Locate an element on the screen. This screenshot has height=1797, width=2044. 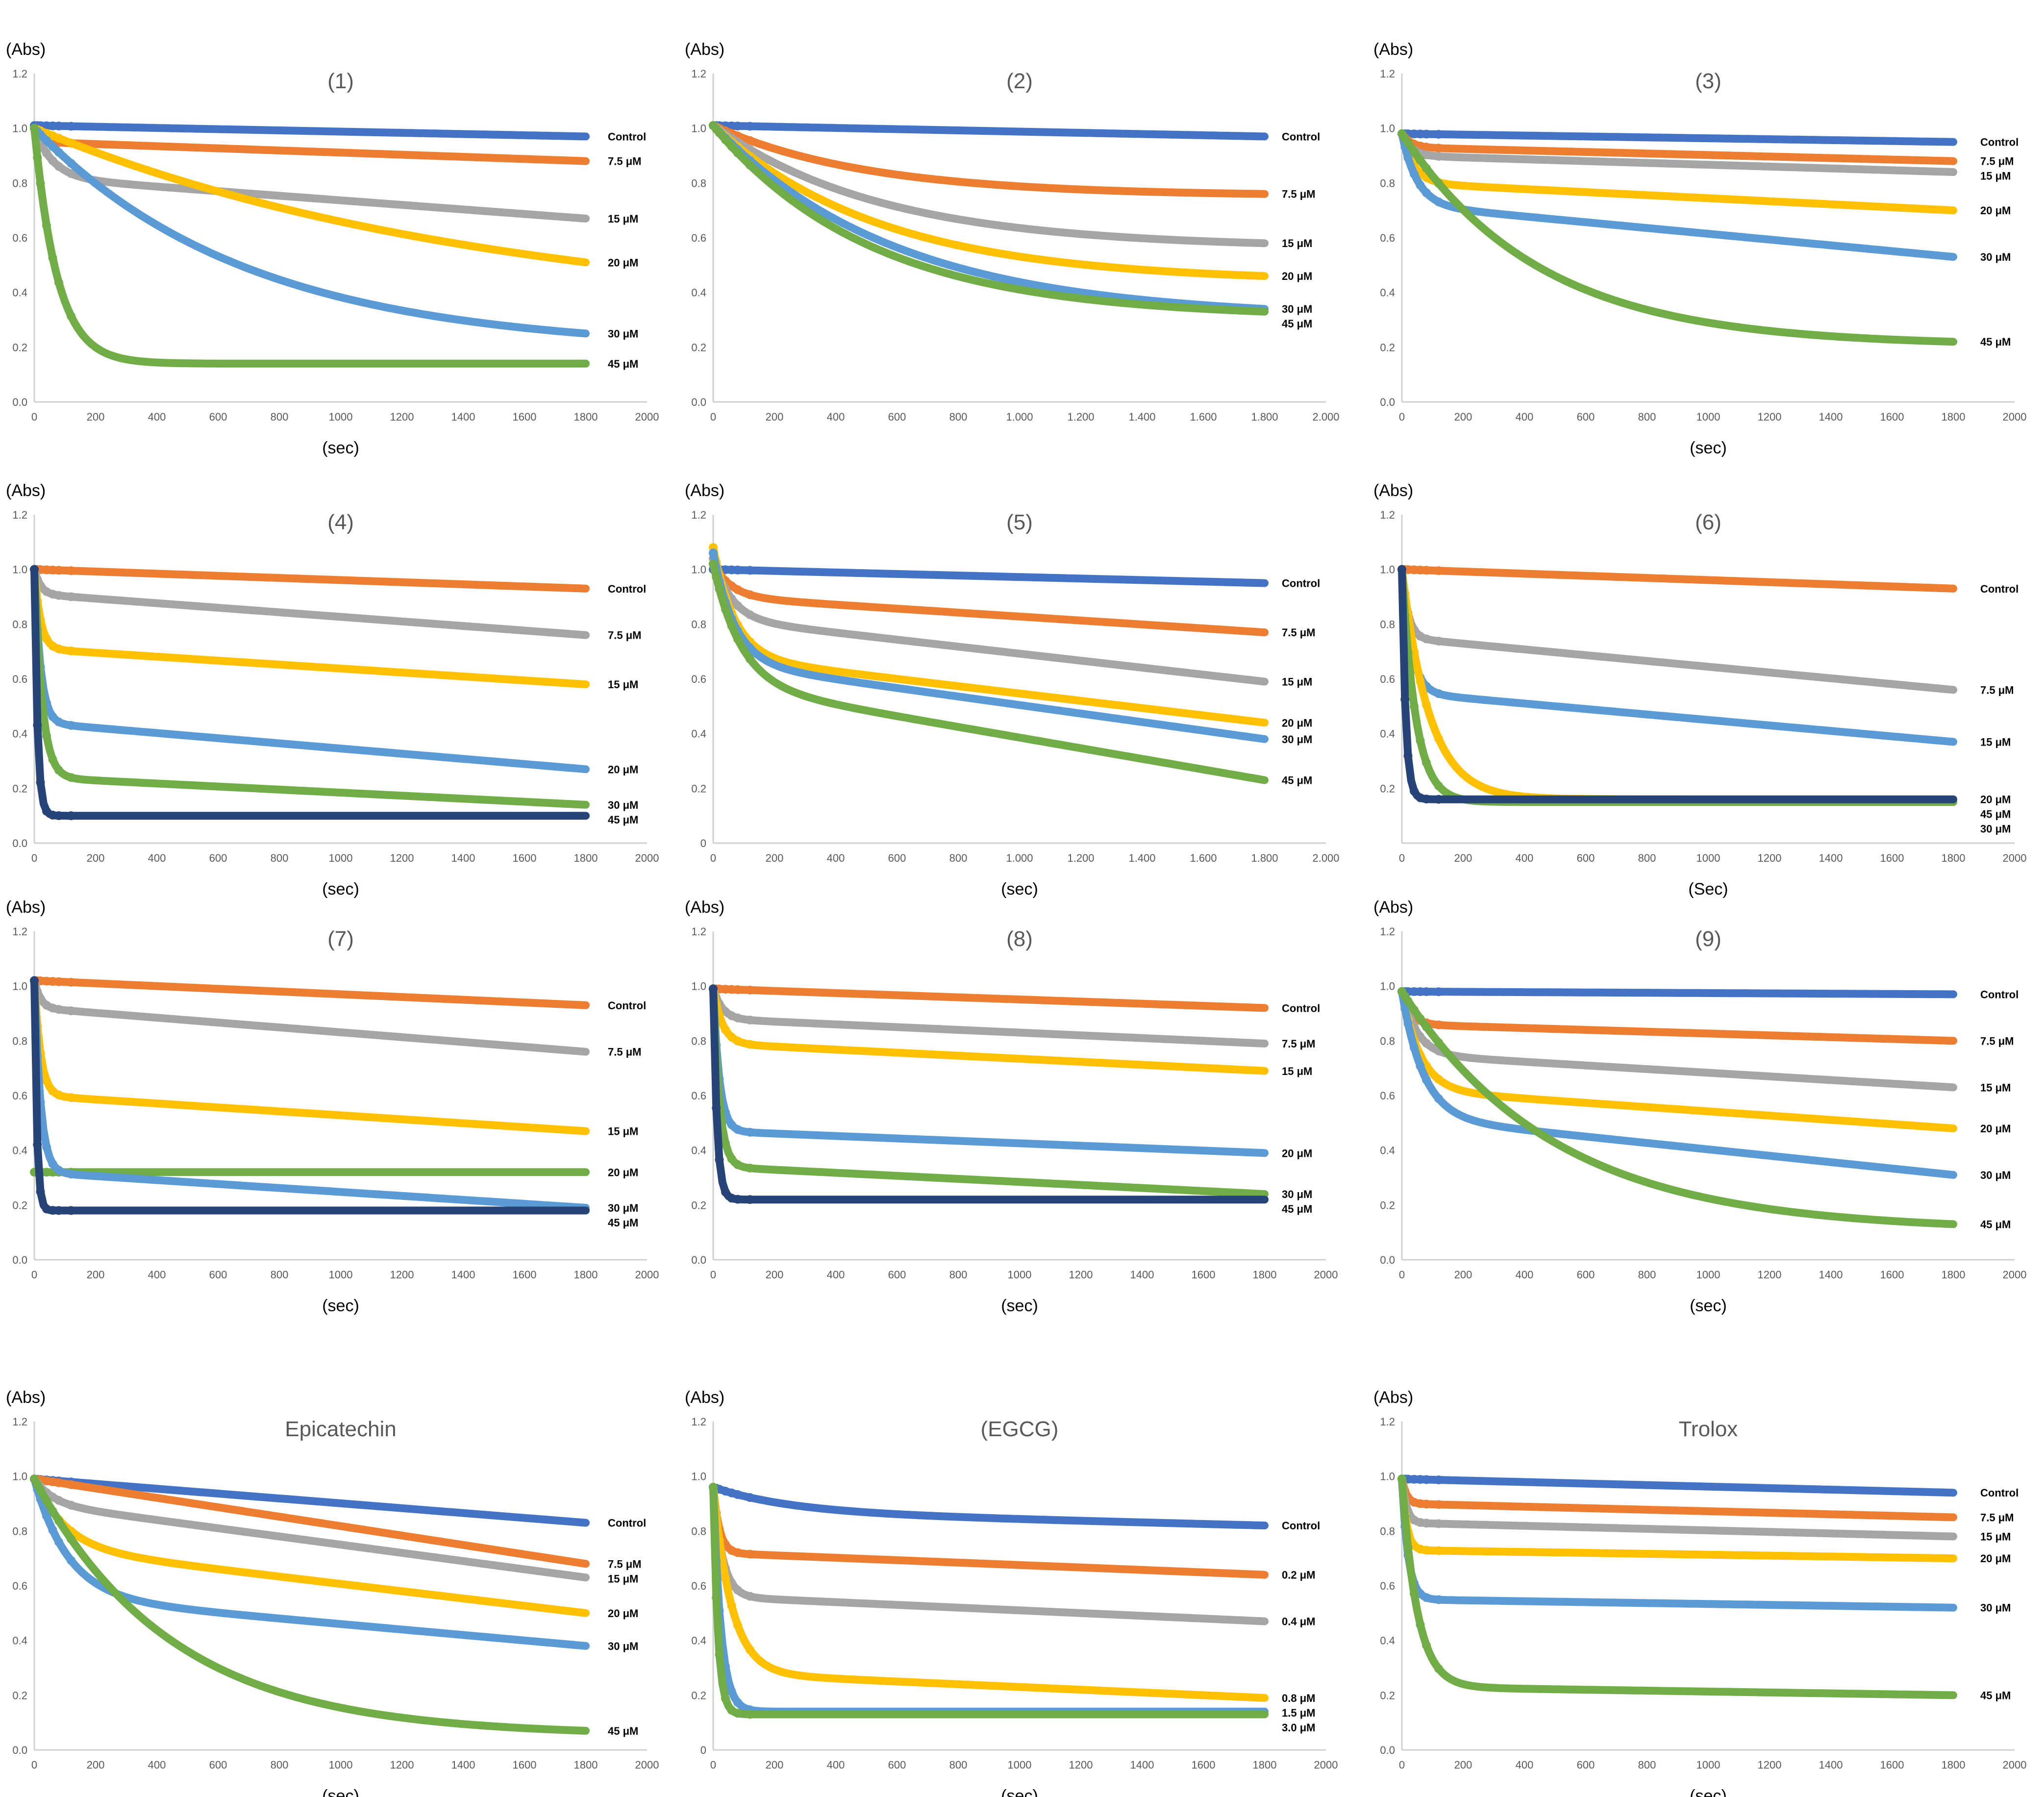
y-tick-label: 1.0 is located at coordinates (698, 1477).